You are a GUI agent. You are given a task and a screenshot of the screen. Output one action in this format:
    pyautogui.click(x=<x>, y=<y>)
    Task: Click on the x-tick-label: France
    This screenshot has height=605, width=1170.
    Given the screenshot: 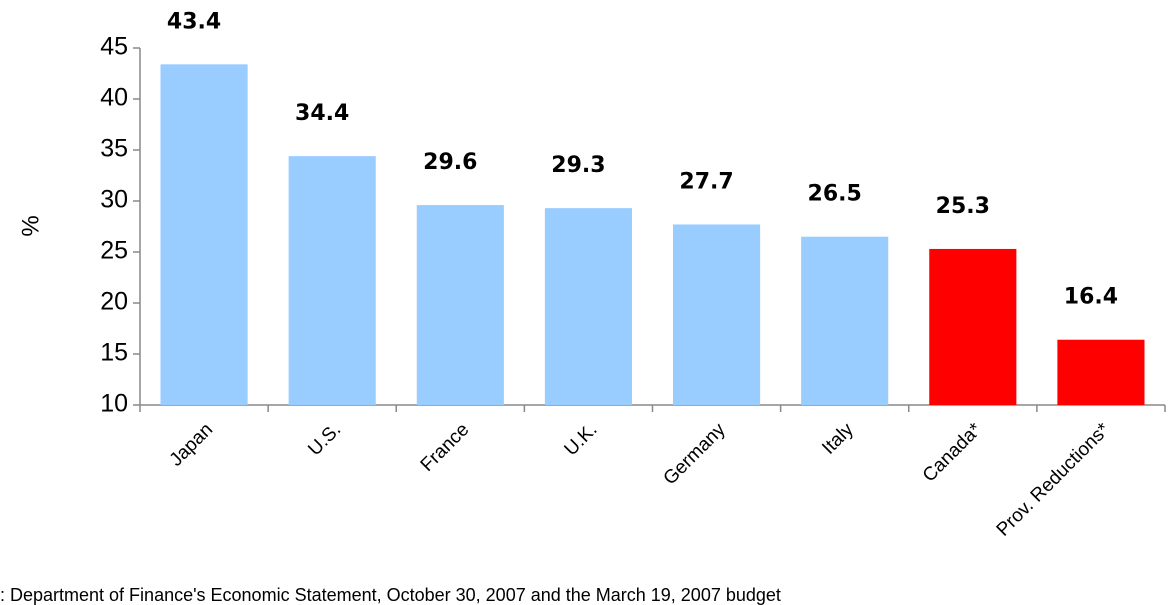 What is the action you would take?
    pyautogui.click(x=445, y=447)
    